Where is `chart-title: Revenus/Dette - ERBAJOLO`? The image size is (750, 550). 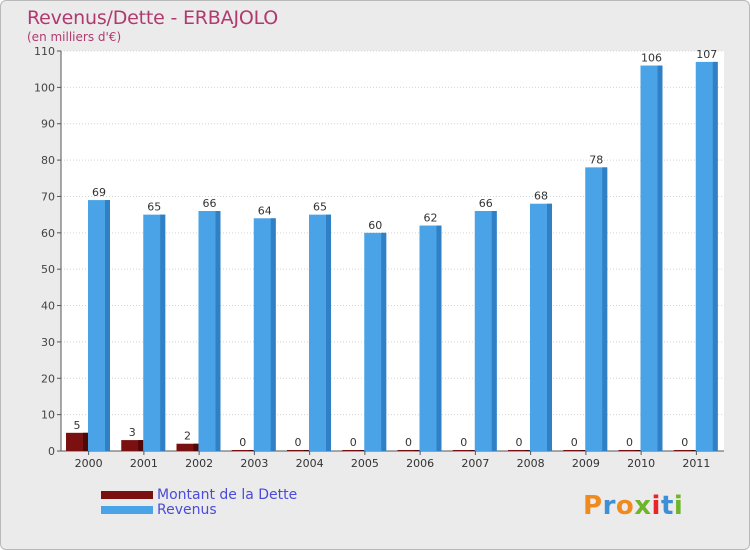 chart-title: Revenus/Dette - ERBAJOLO is located at coordinates (153, 18).